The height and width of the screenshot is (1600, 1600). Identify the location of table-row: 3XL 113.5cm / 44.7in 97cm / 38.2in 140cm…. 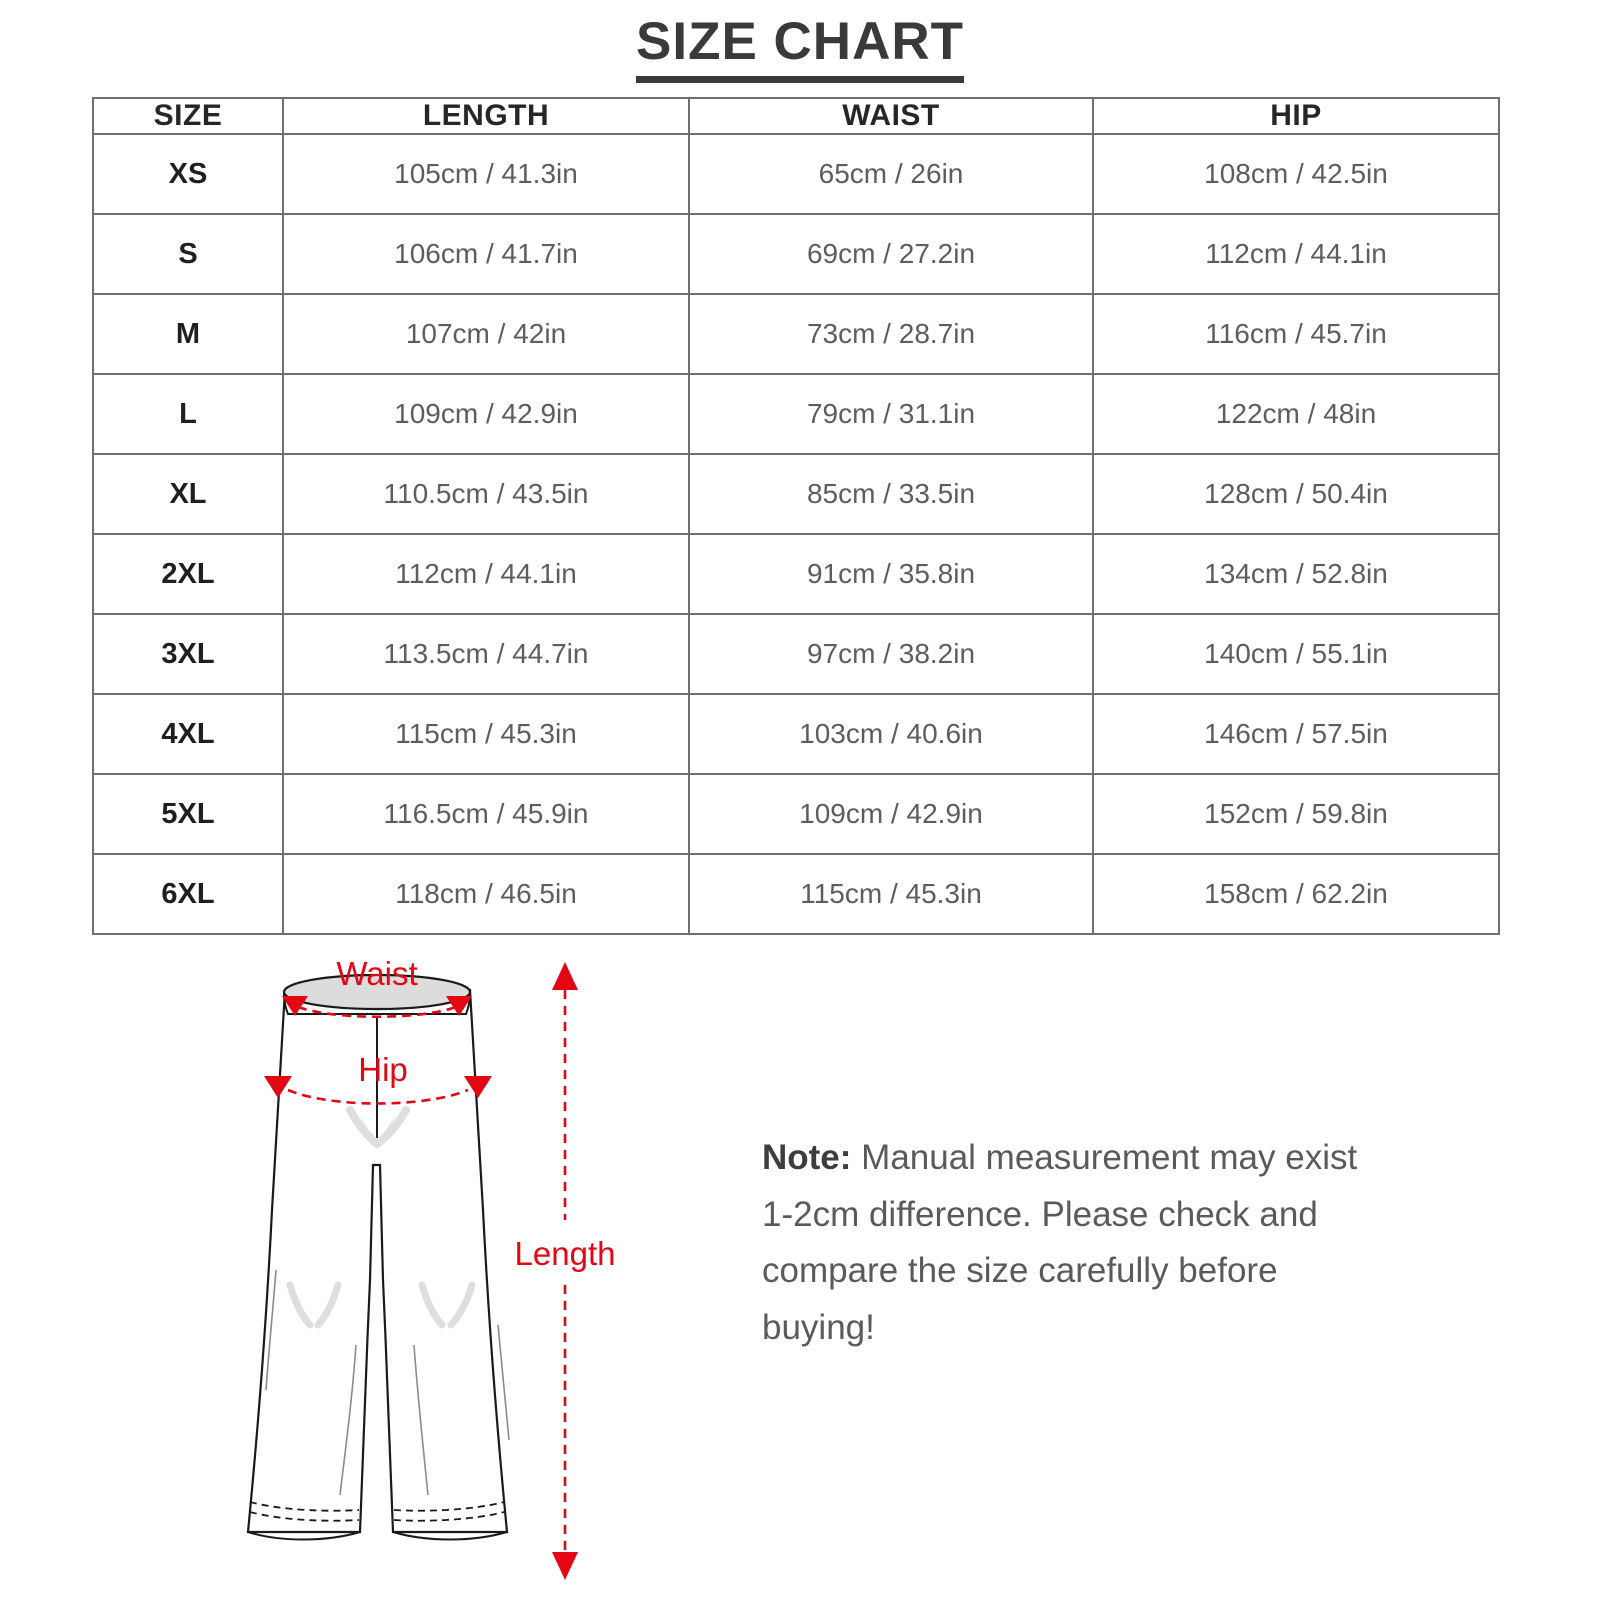
(796, 654).